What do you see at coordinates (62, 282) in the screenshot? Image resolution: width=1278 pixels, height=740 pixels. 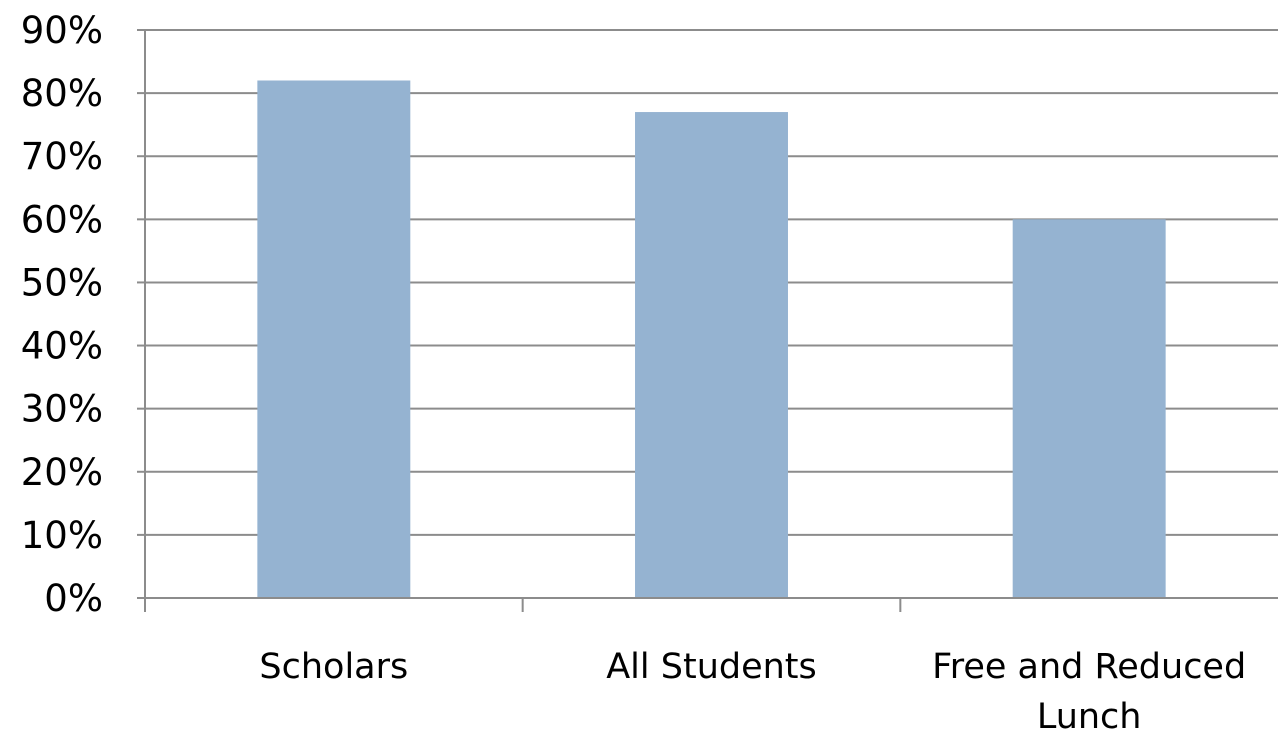 I see `y-tick-label: 50%` at bounding box center [62, 282].